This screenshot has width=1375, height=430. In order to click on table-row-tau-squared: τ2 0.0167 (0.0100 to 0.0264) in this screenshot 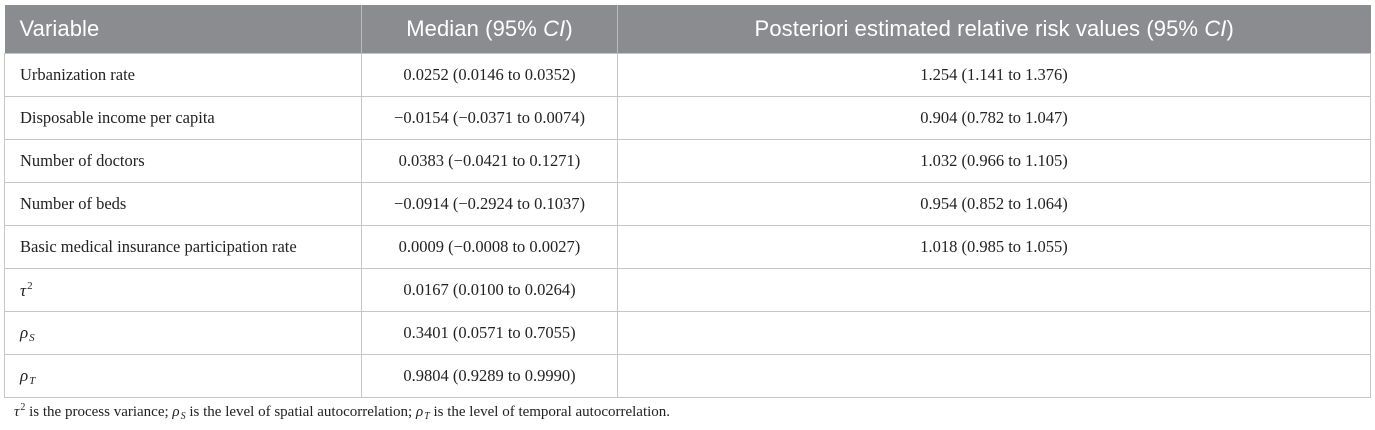, I will do `click(687, 290)`.